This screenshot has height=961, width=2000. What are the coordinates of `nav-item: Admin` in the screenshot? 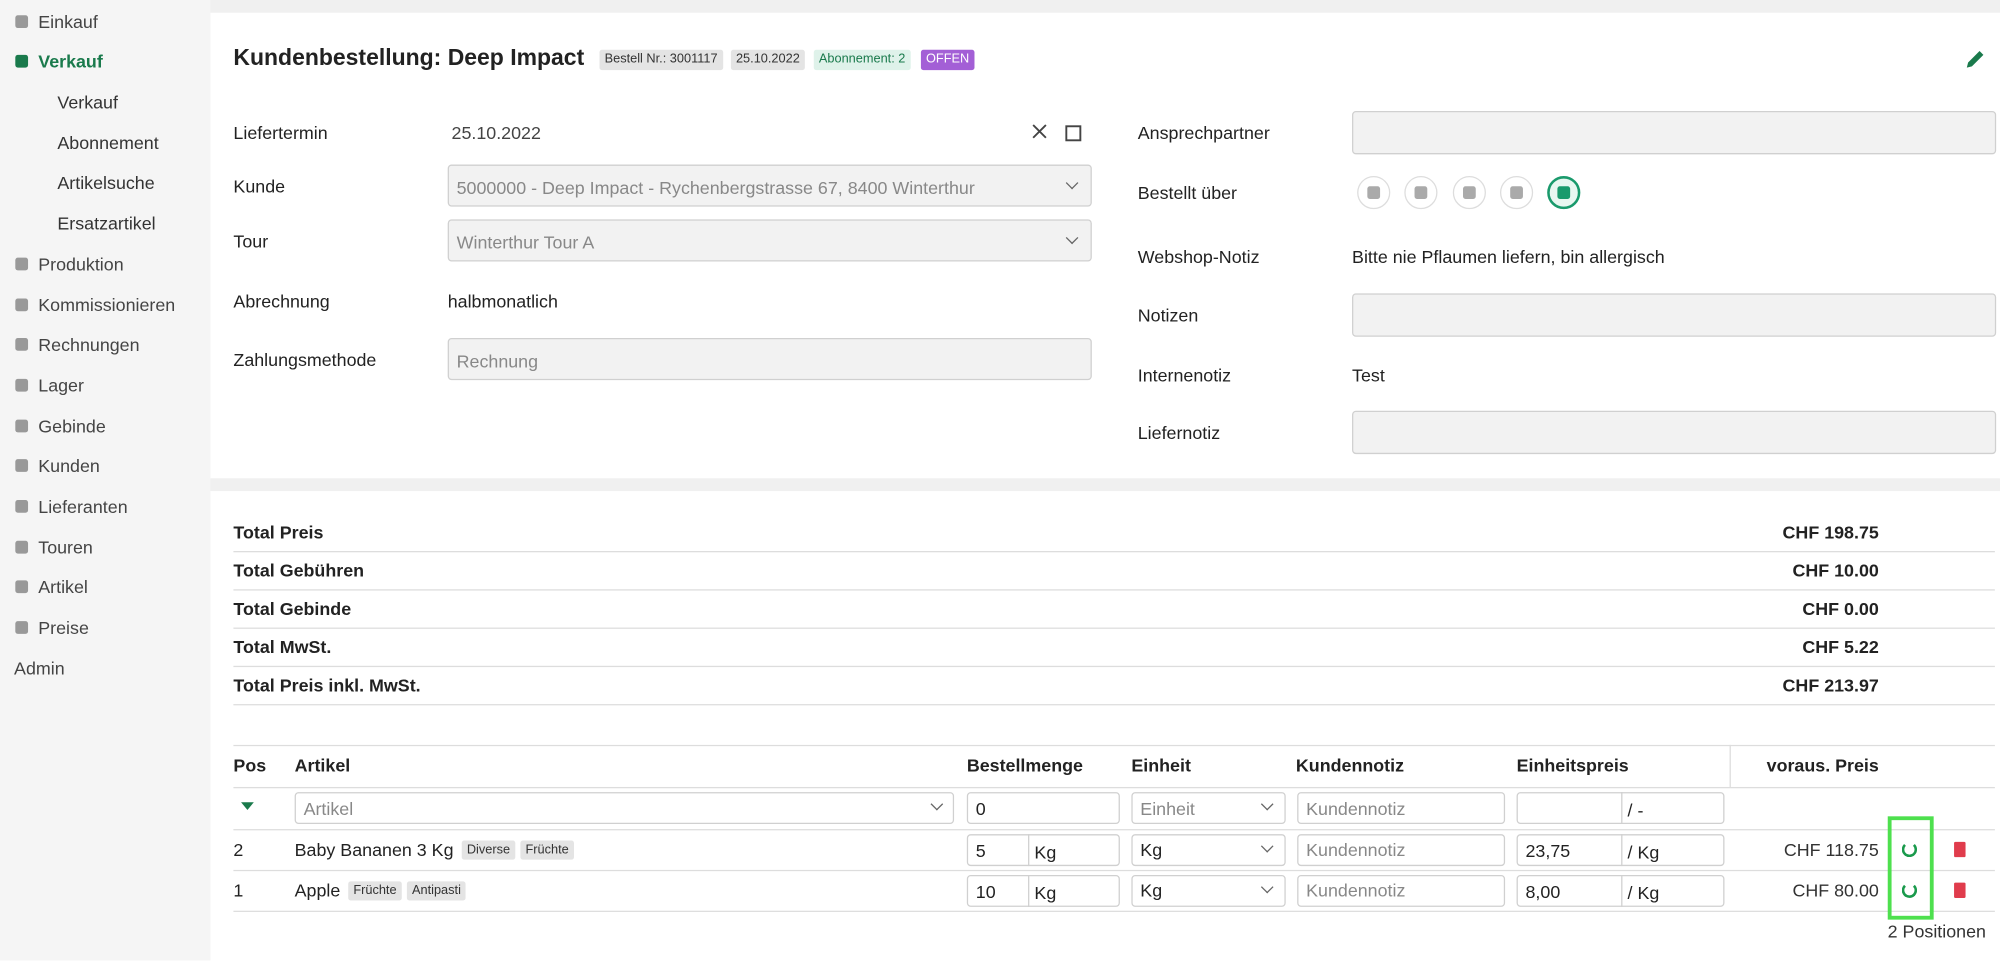 It's located at (39, 668).